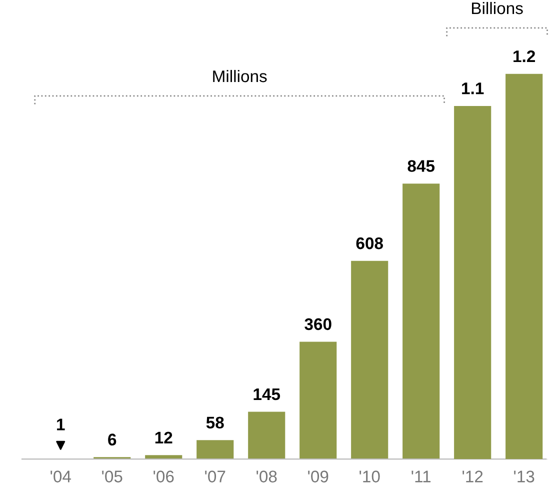  Describe the element at coordinates (163, 438) in the screenshot. I see `data-label: 12` at that location.